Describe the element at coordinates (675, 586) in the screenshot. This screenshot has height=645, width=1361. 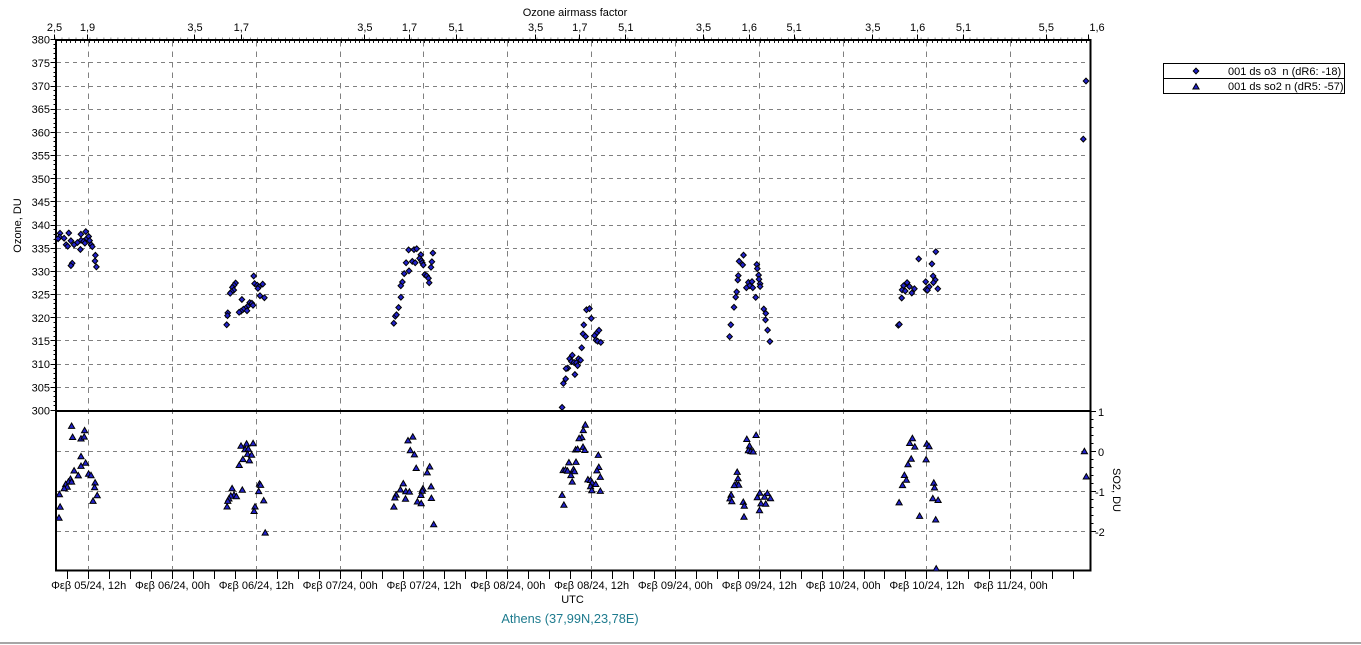
I see `svg-text: Φεβ 09/24, 00h` at that location.